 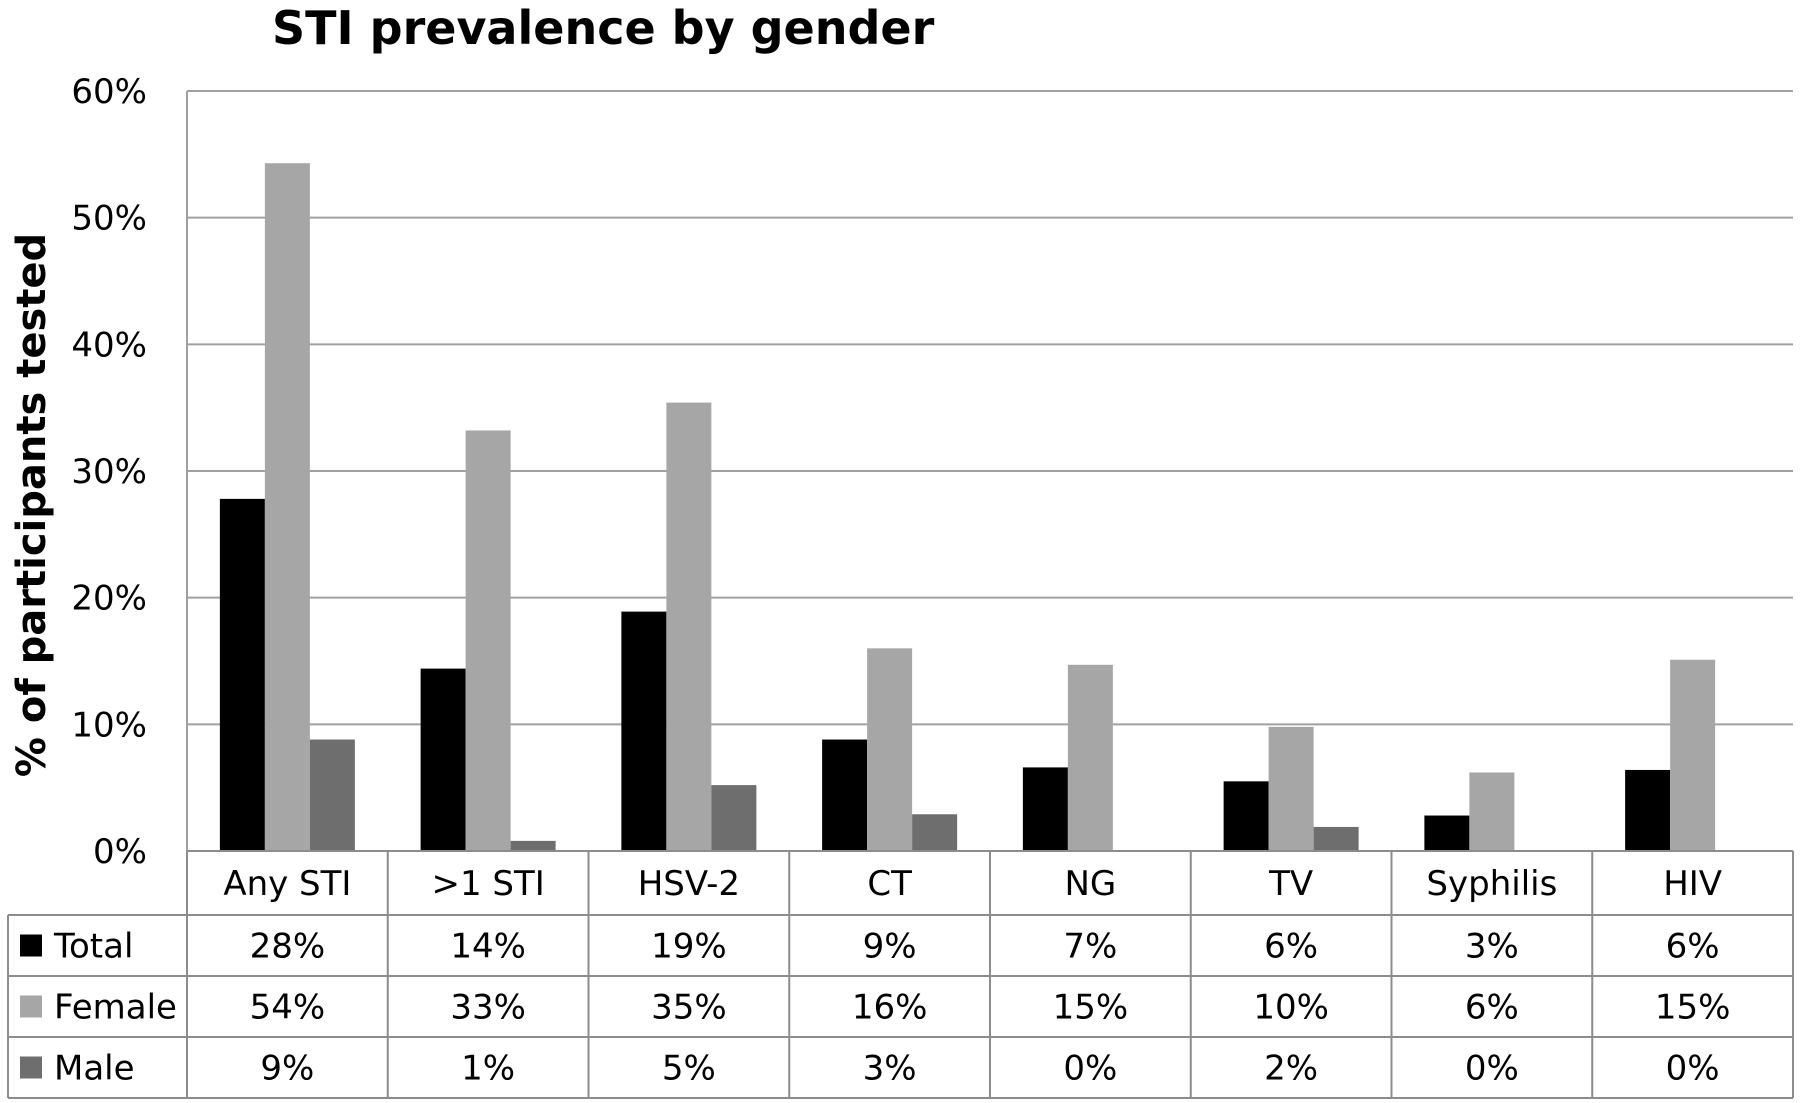 What do you see at coordinates (115, 1008) in the screenshot?
I see `legend-label-female: Female` at bounding box center [115, 1008].